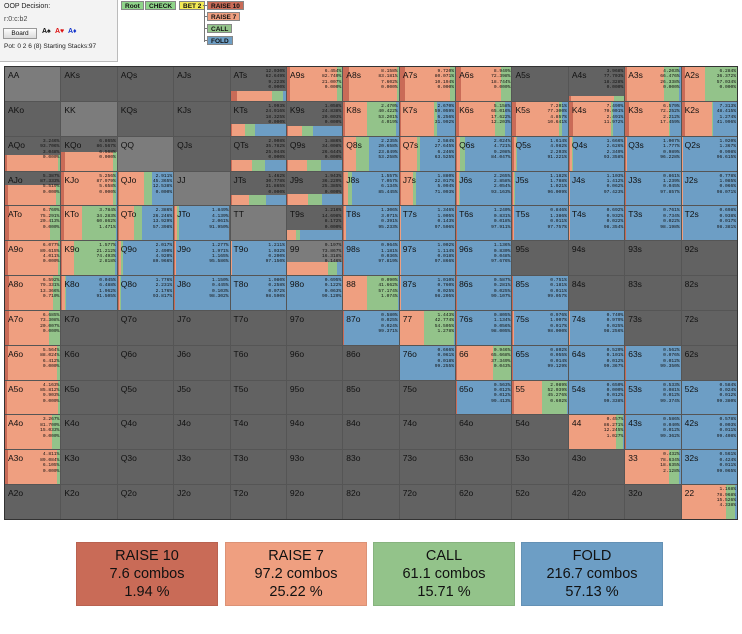 This screenshot has height=634, width=742. I want to click on hand-cell-82s: 82s, so click(709, 293).